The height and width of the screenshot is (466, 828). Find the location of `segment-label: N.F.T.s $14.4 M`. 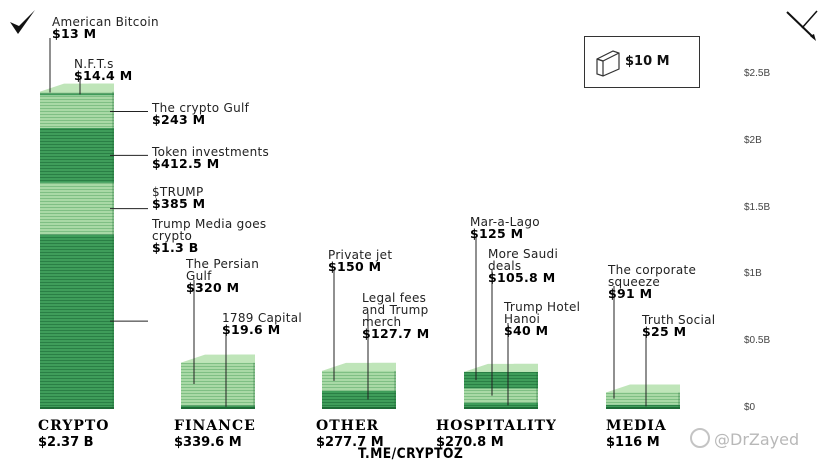

segment-label: N.F.T.s $14.4 M is located at coordinates (136, 70).